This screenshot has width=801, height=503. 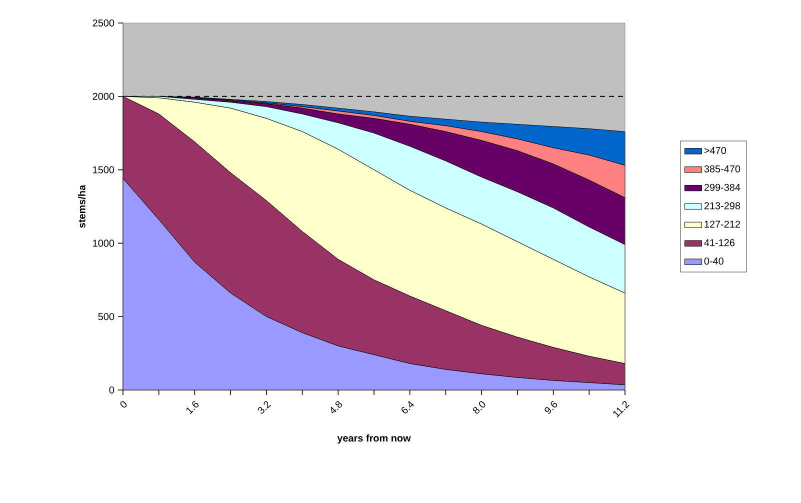 What do you see at coordinates (621, 409) in the screenshot?
I see `x-tick-label: 11.2` at bounding box center [621, 409].